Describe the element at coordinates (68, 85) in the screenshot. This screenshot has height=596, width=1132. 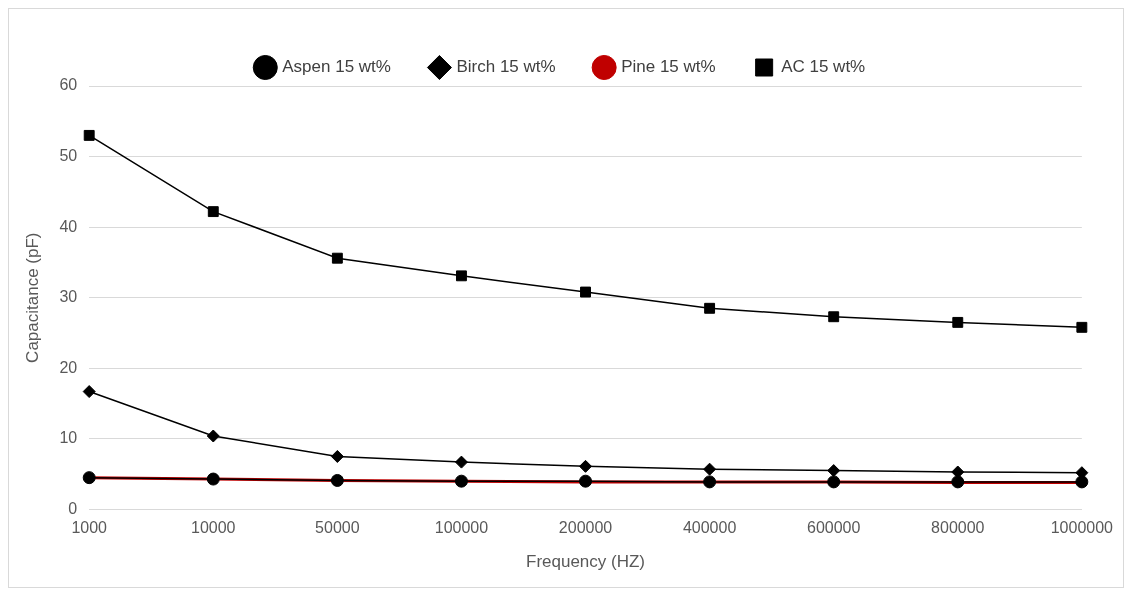
I see `y-tick-label: 60` at that location.